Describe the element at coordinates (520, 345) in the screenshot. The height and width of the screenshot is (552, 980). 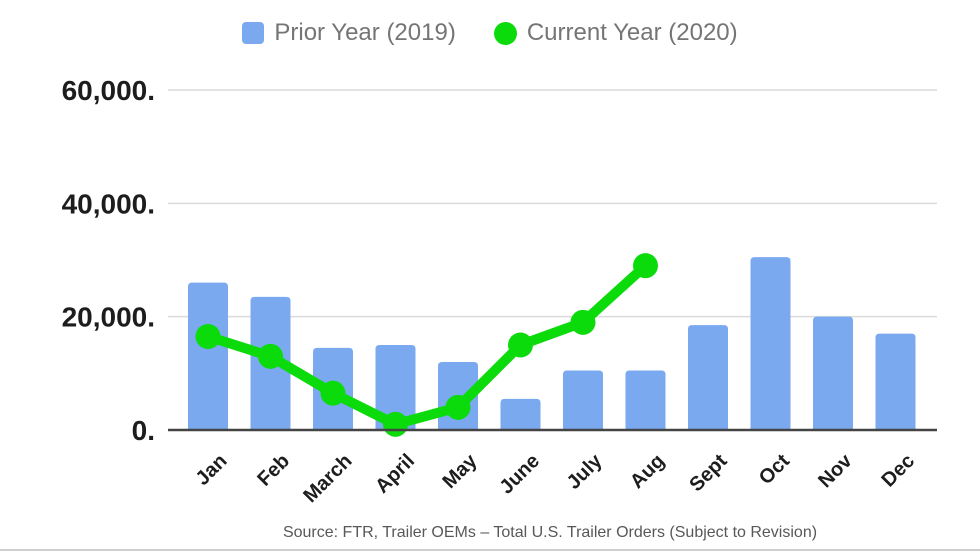
I see `line-point-2020-june` at that location.